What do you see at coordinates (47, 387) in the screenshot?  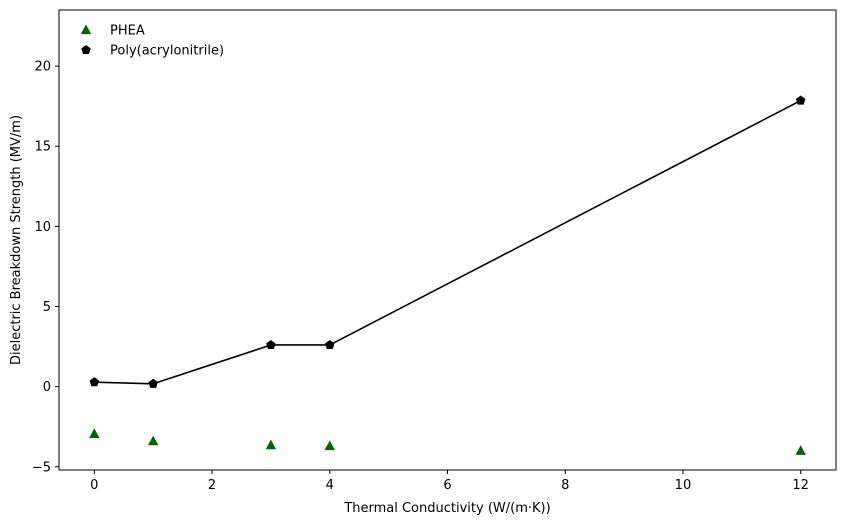 I see `y-tick-label: 0` at bounding box center [47, 387].